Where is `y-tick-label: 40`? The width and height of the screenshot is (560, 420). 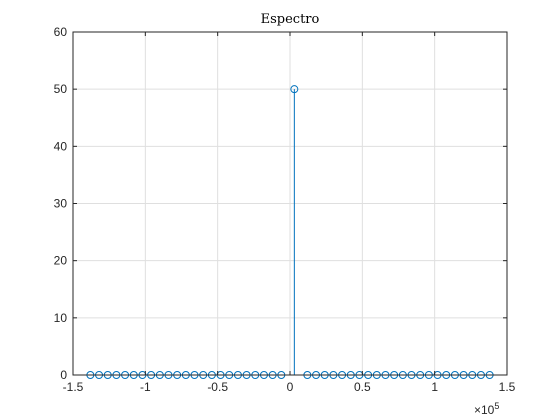
y-tick-label: 40 is located at coordinates (61, 146).